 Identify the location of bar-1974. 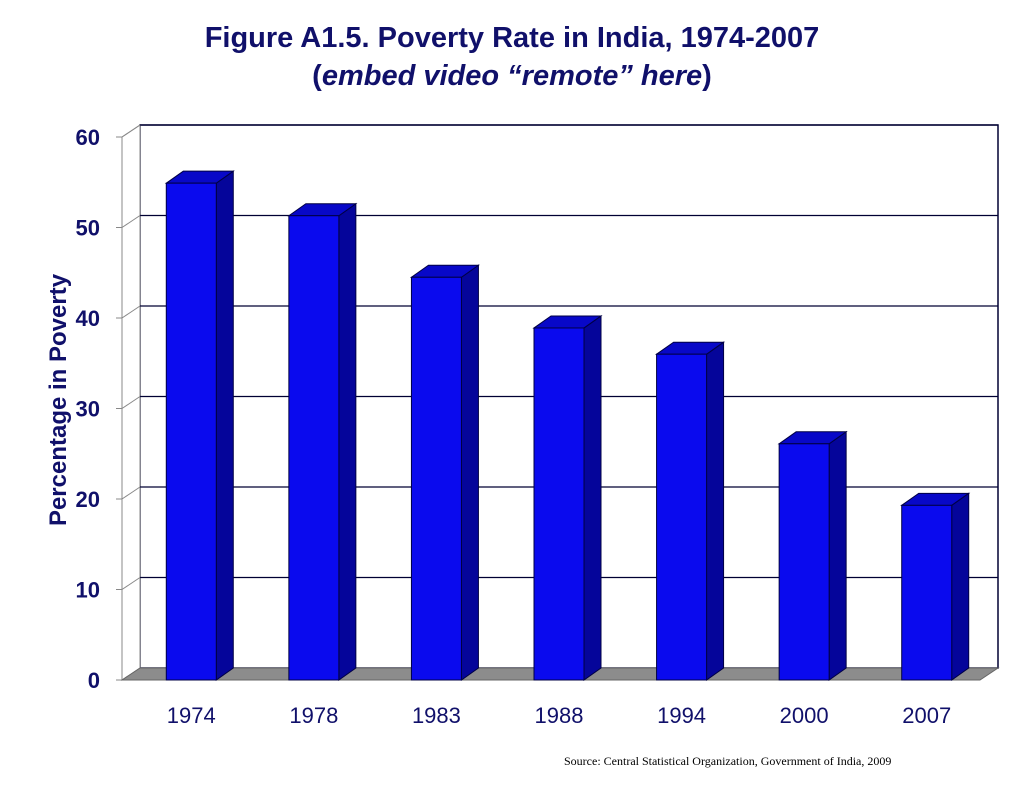
(191, 431).